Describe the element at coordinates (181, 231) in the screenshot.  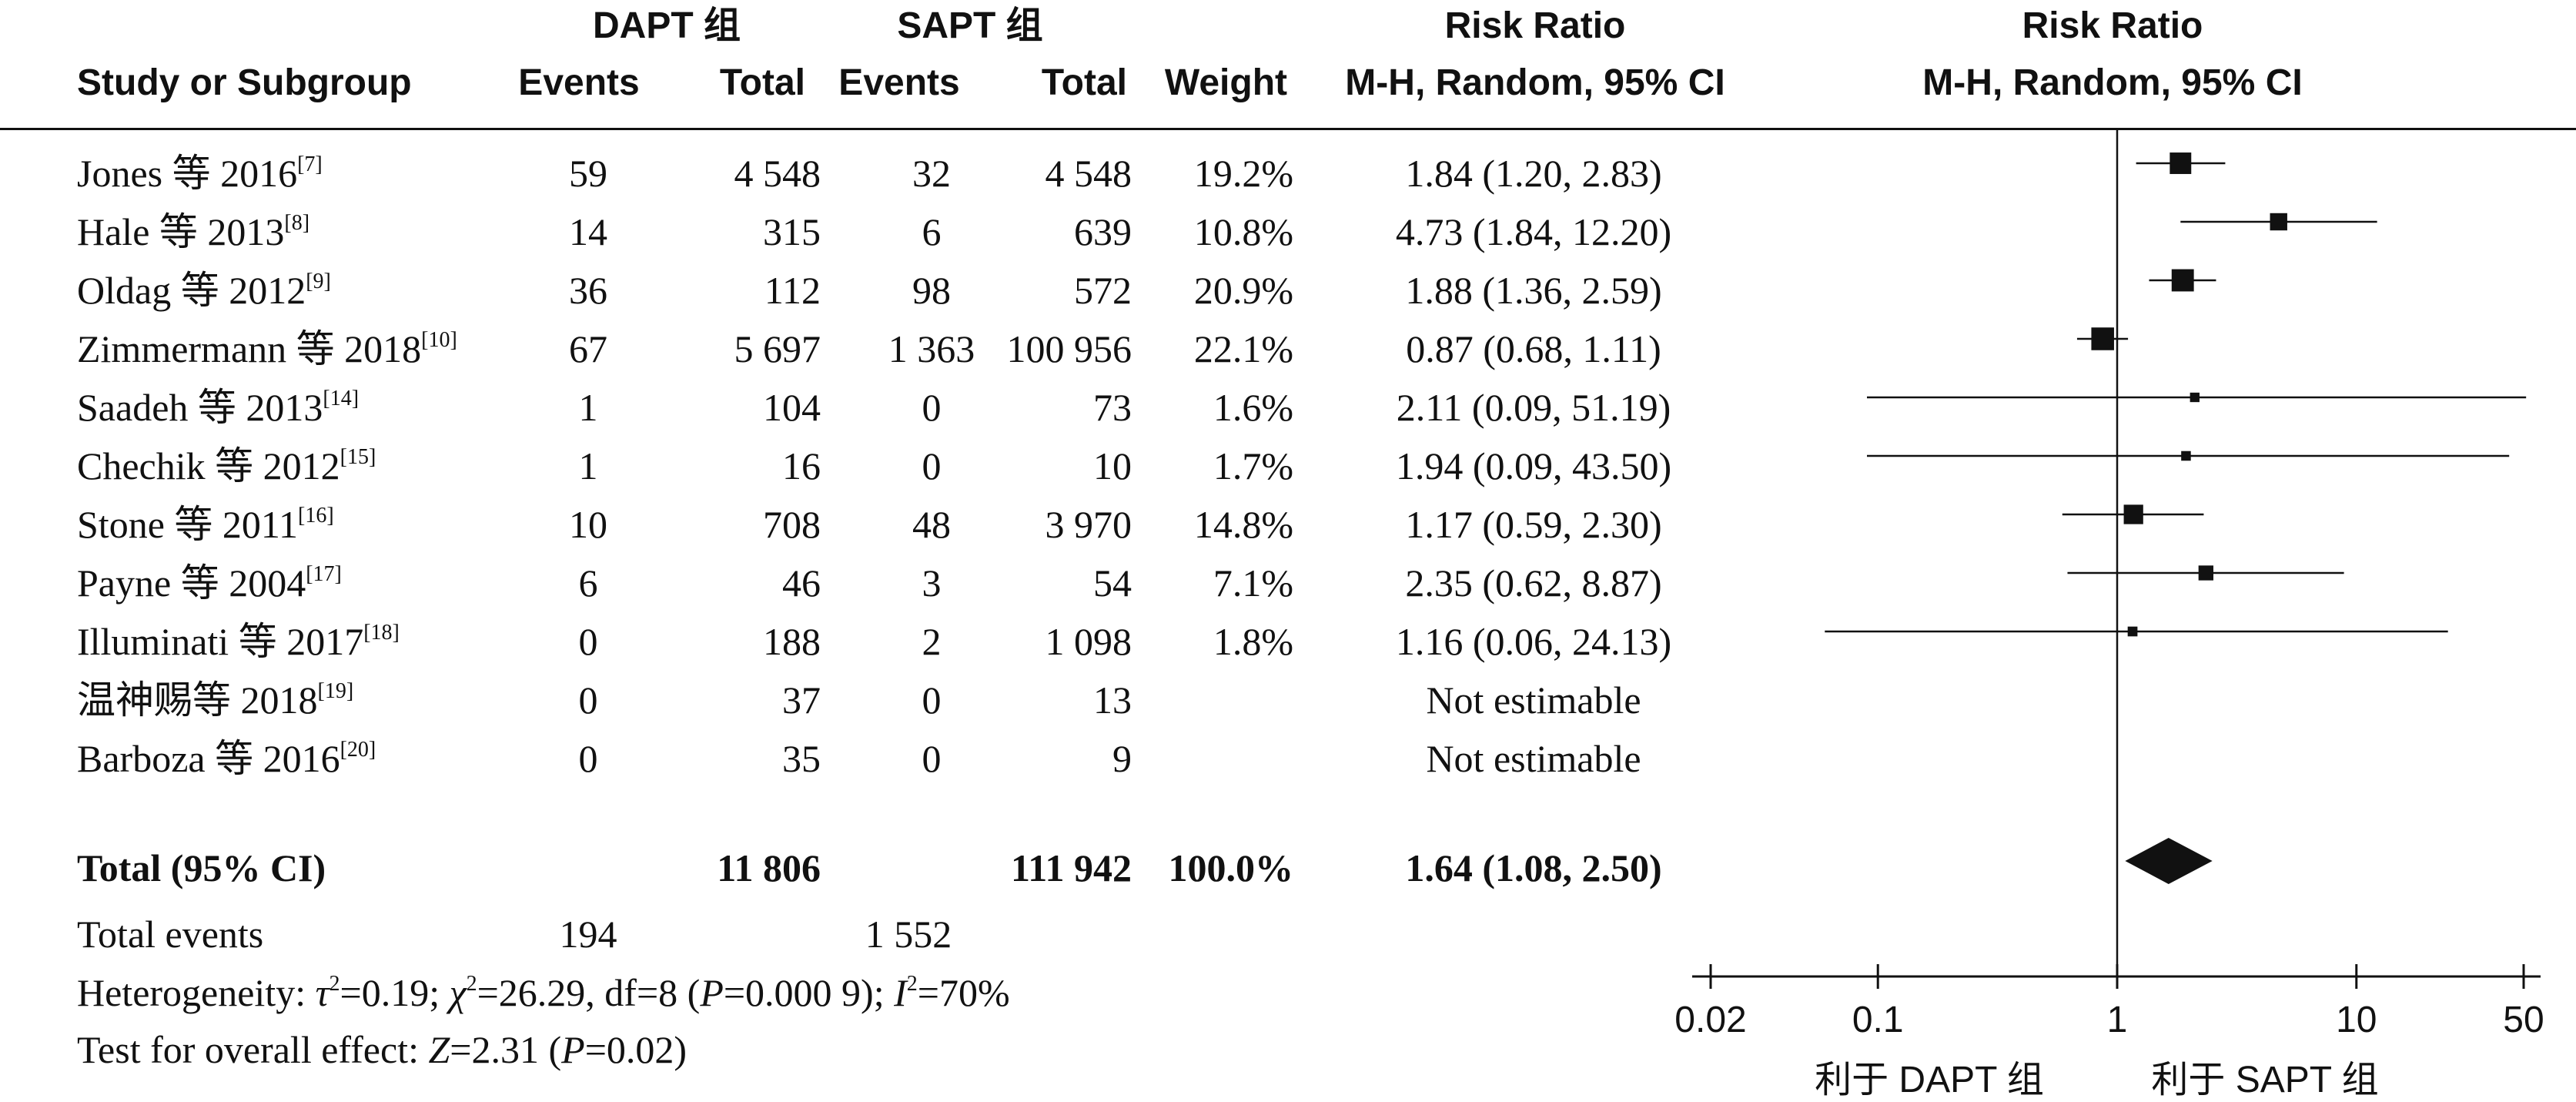
I see `study-name-text: Hale 等 2013` at that location.